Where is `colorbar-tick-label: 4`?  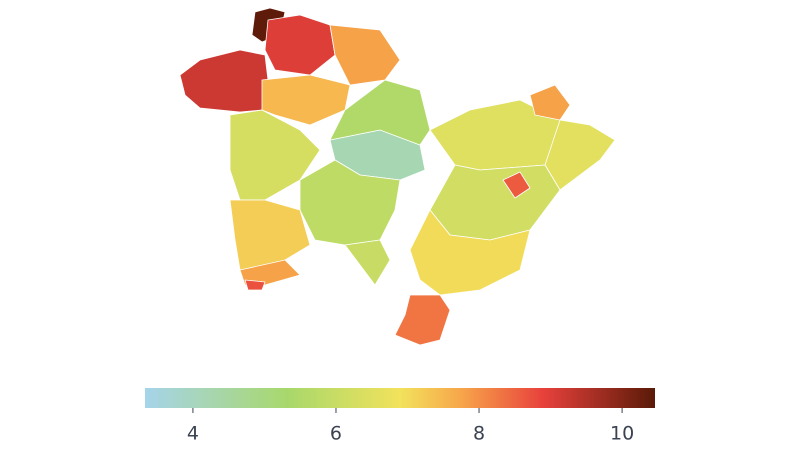
colorbar-tick-label: 4 is located at coordinates (193, 434).